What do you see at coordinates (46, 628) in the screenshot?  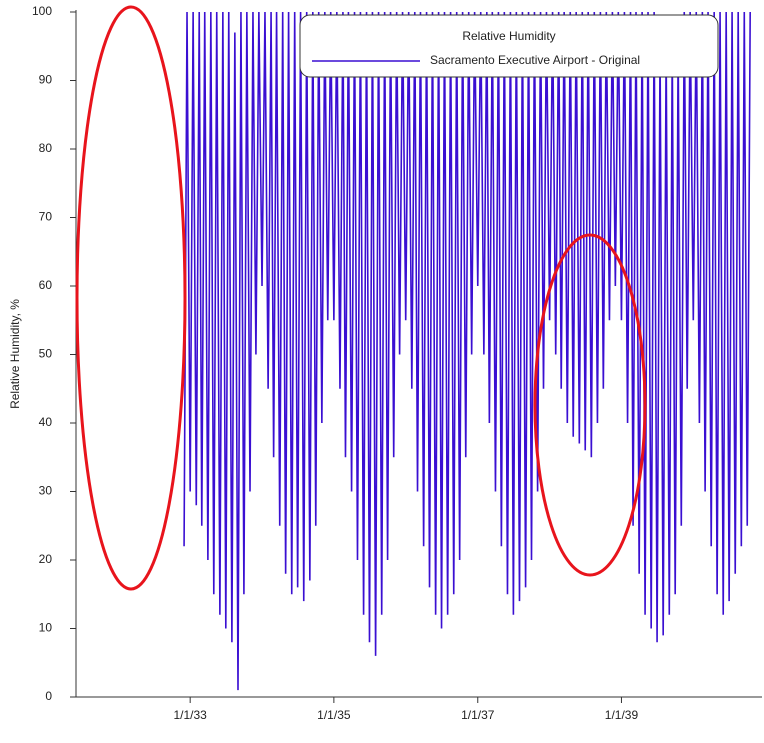 I see `y-tick-label: 10` at bounding box center [46, 628].